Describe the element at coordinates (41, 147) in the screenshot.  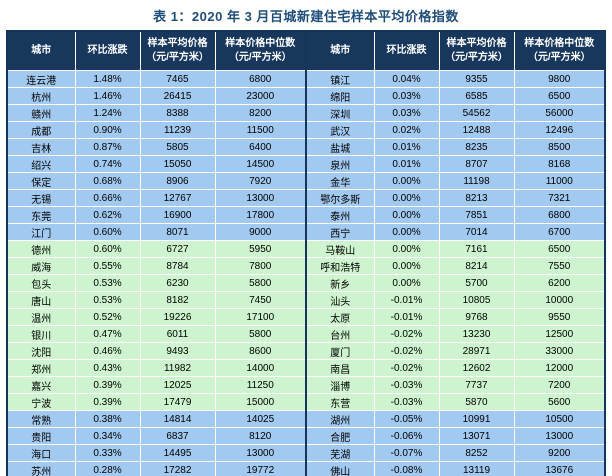
I see `city-cell: 吉林` at that location.